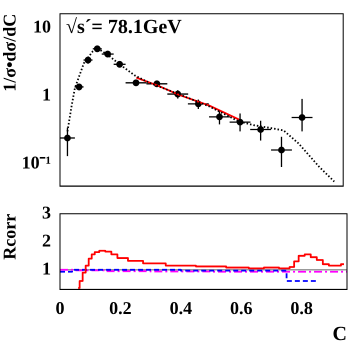  Describe the element at coordinates (124, 27) in the screenshot. I see `annotation: √s´= 78.1GeV` at that location.